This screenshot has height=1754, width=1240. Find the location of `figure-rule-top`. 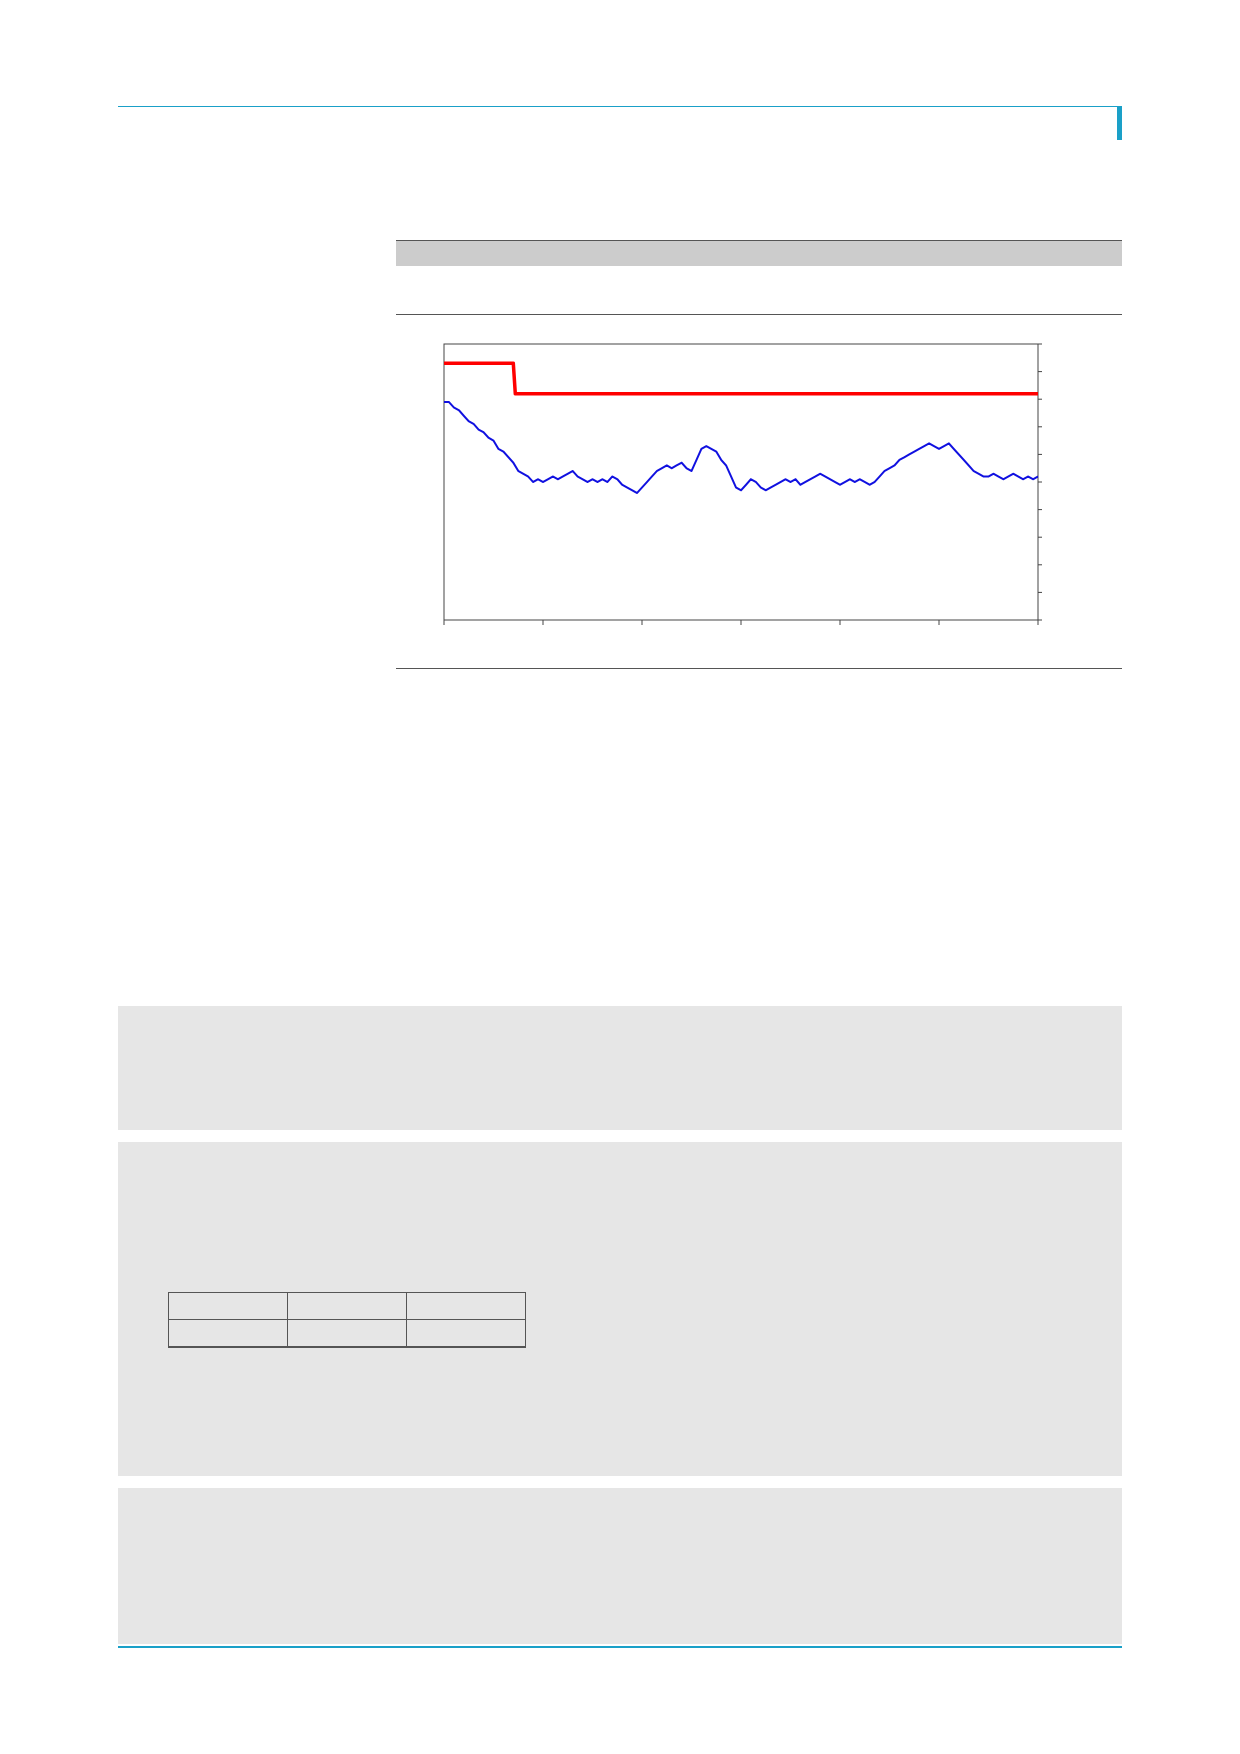

figure-rule-top is located at coordinates (759, 314).